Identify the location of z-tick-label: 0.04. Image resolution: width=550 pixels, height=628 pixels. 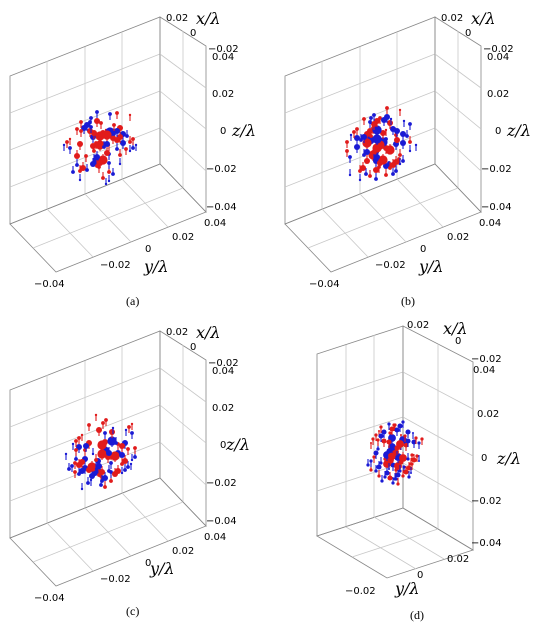
(223, 371).